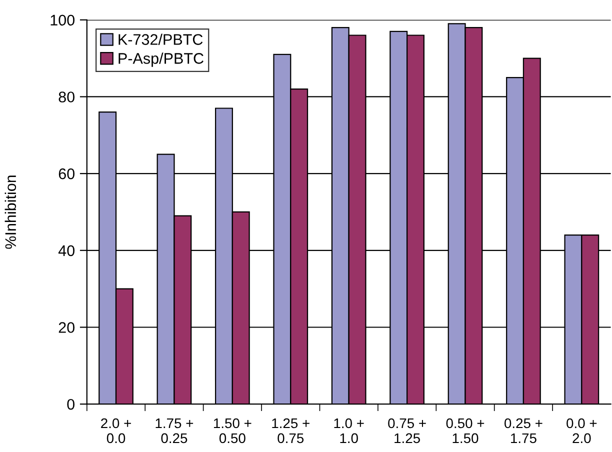  Describe the element at coordinates (349, 431) in the screenshot. I see `x-tick-label: 1.0 + 1.0` at that location.